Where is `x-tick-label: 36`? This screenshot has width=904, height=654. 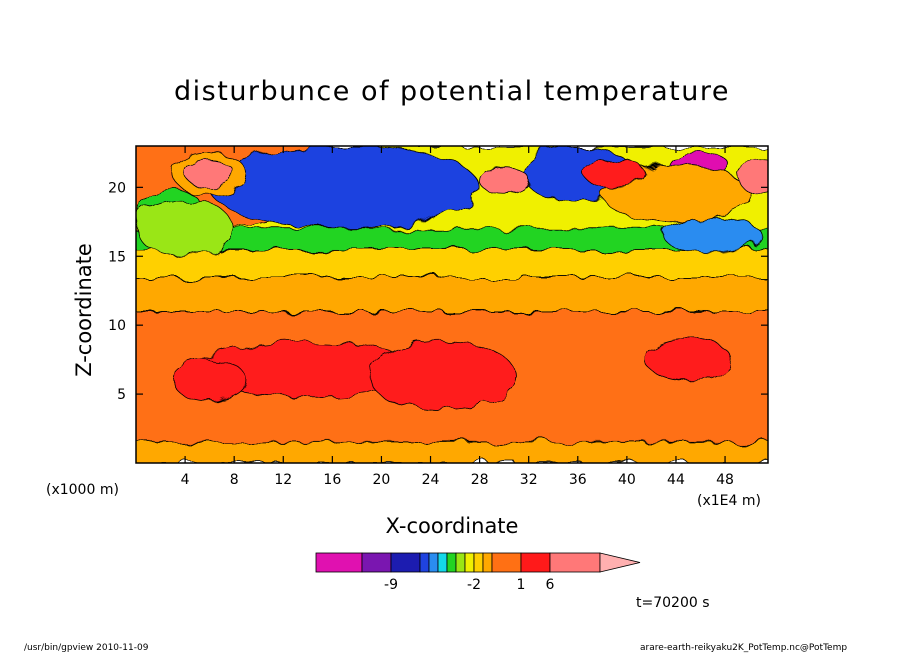
x-tick-label: 36 is located at coordinates (578, 480).